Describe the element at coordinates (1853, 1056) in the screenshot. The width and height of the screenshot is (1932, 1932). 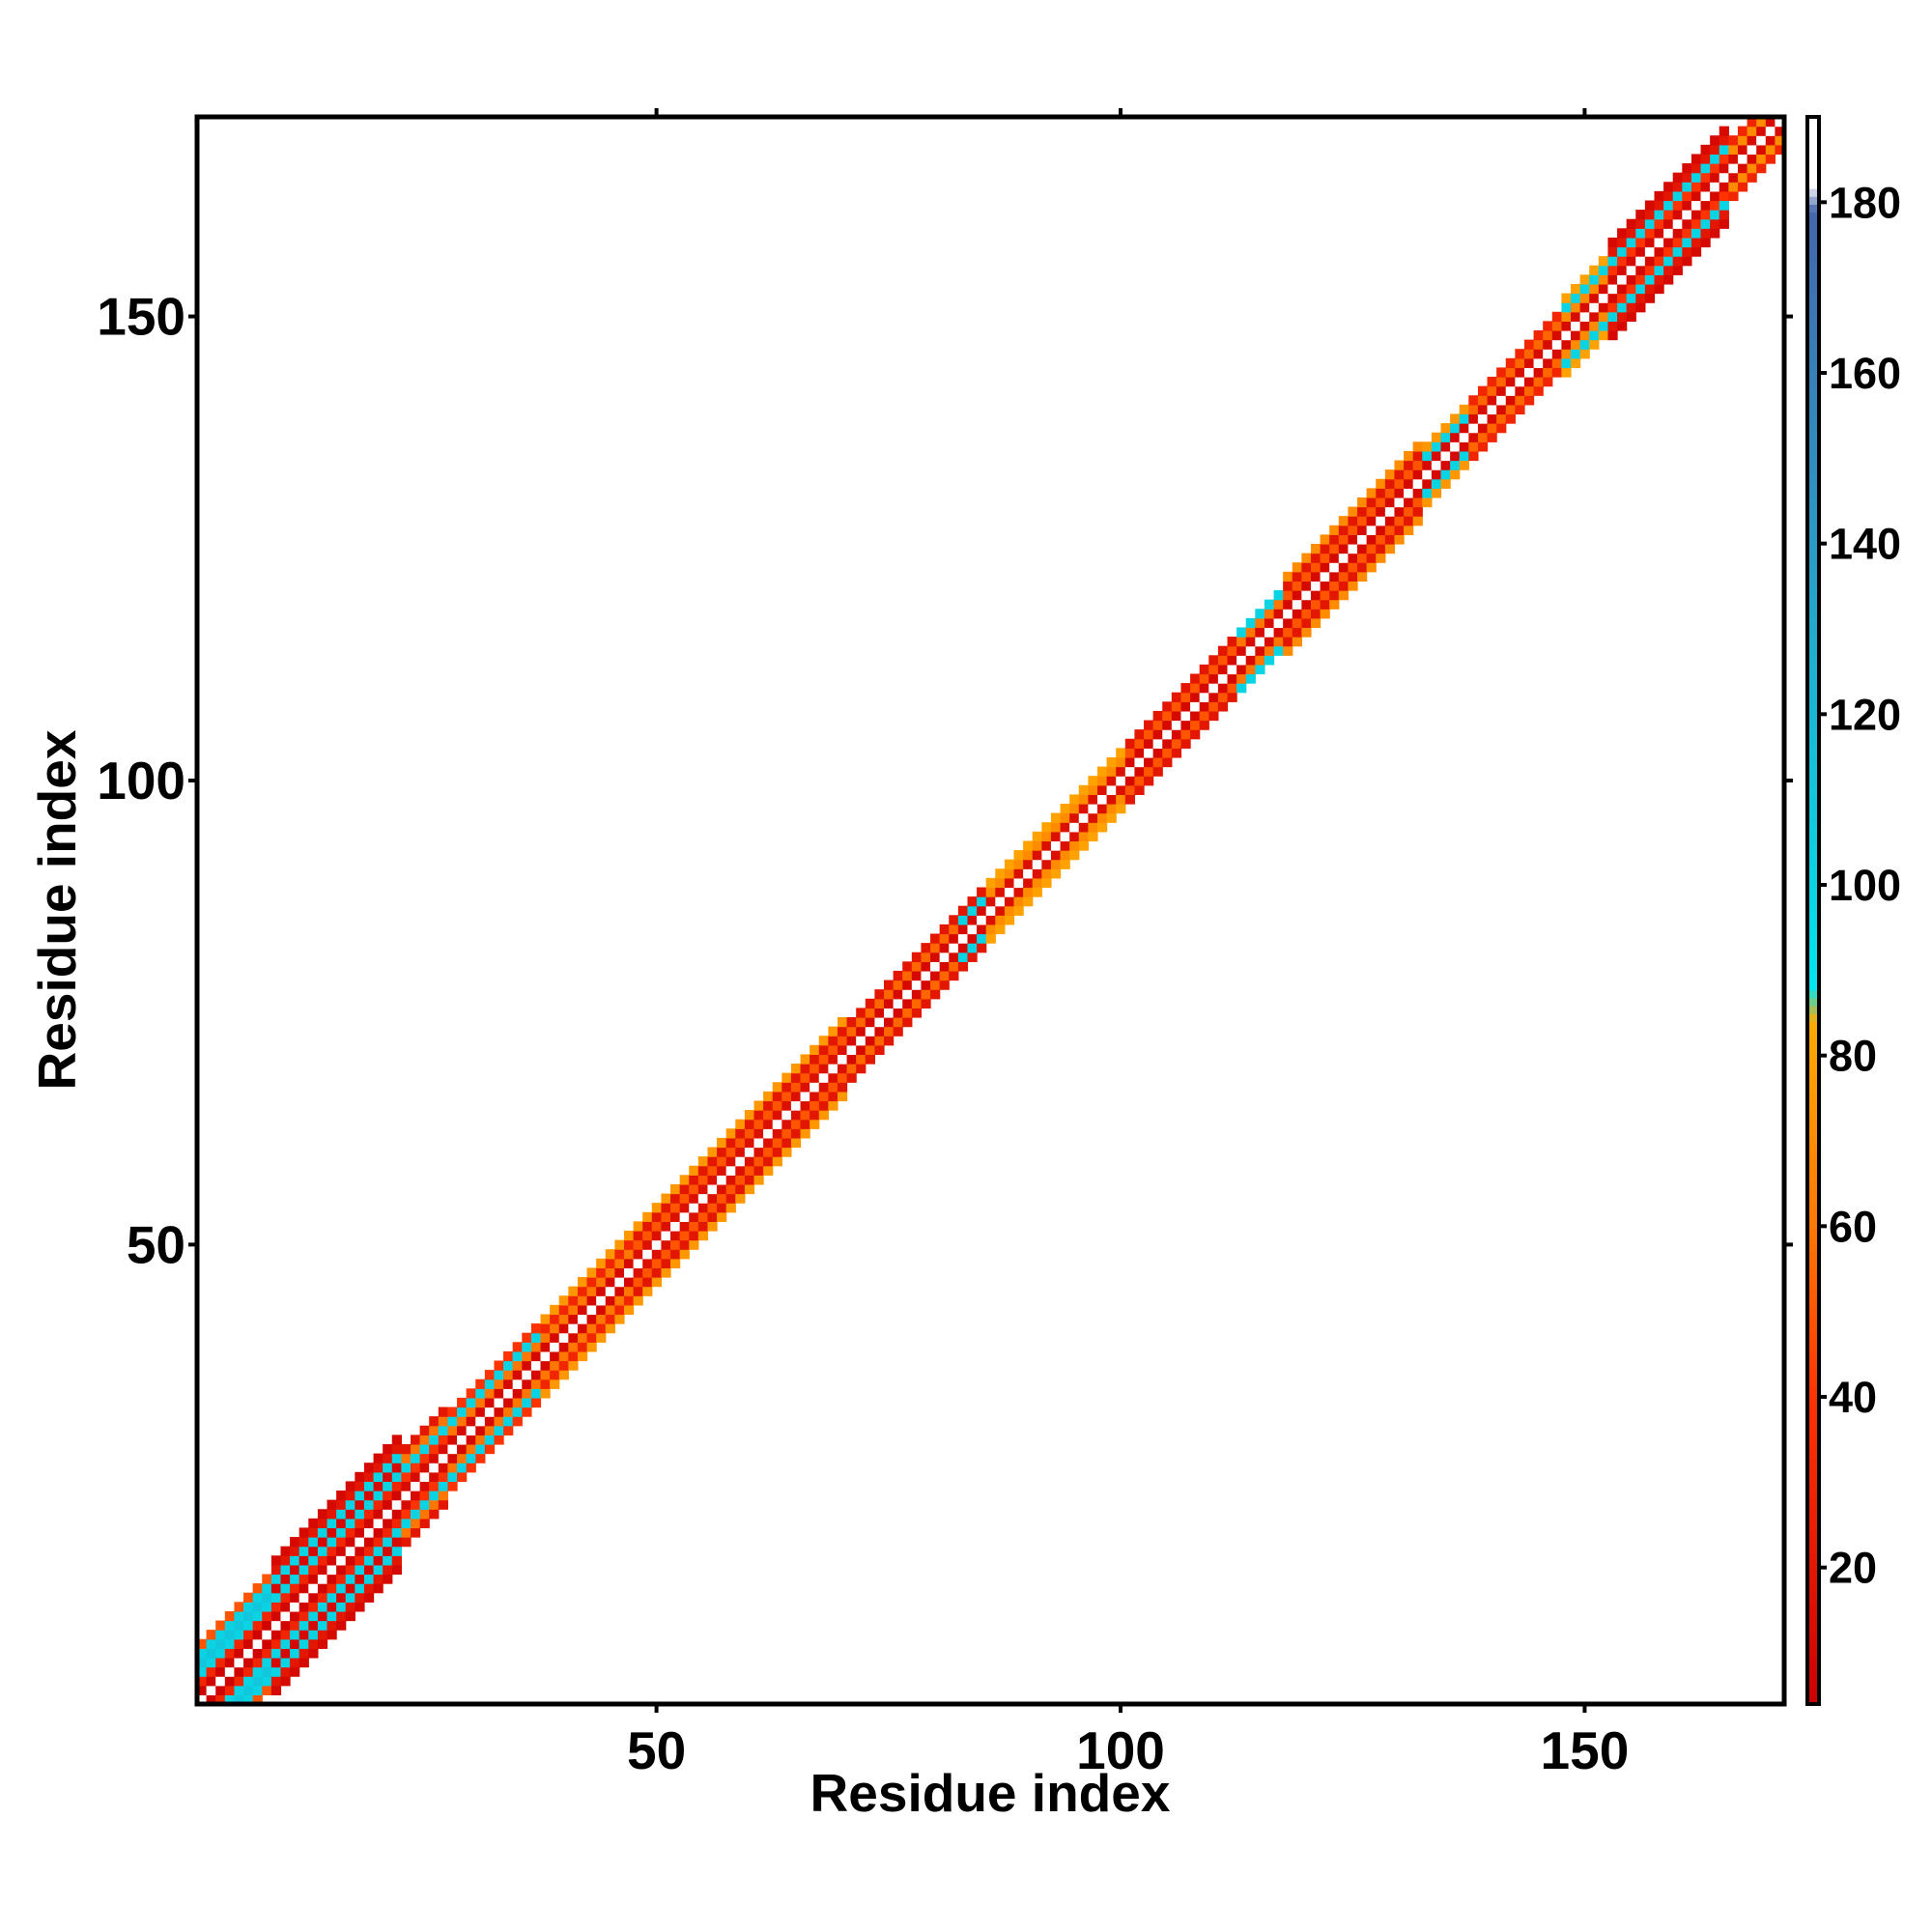
I see `colorbar-tick-label: 80` at that location.